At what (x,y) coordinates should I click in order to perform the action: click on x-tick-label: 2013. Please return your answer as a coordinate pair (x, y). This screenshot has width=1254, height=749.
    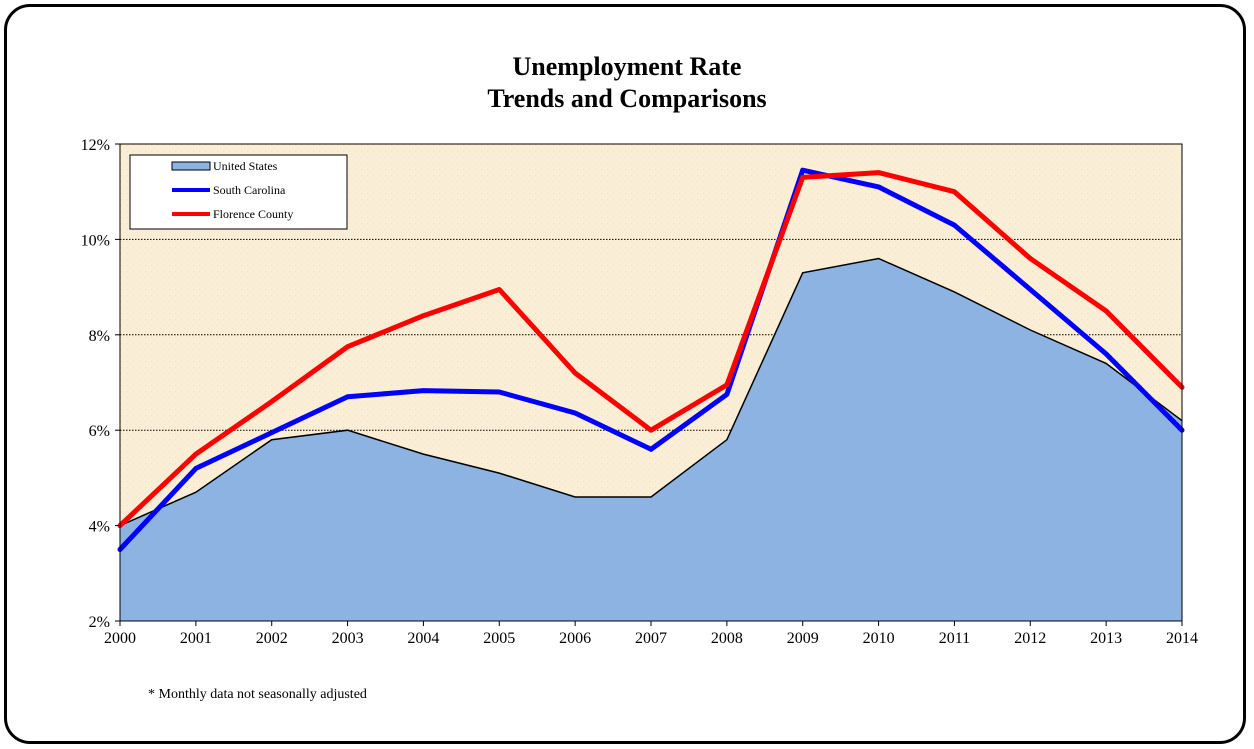
    Looking at the image, I should click on (1106, 638).